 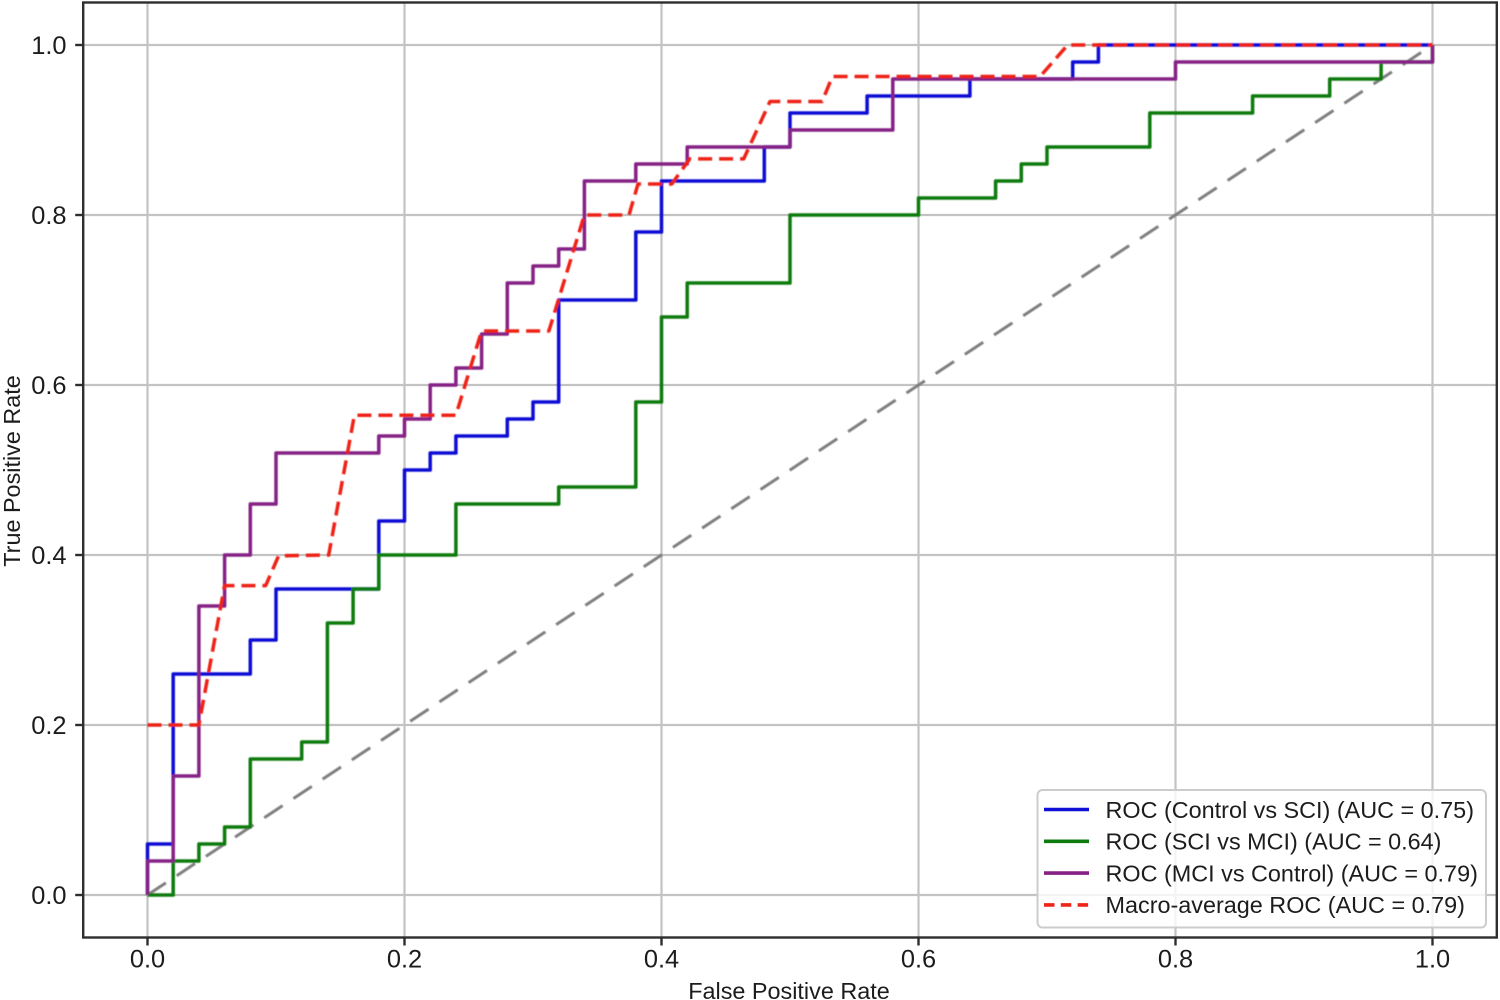 I want to click on svg-text: False Positive Rate, so click(x=789, y=989).